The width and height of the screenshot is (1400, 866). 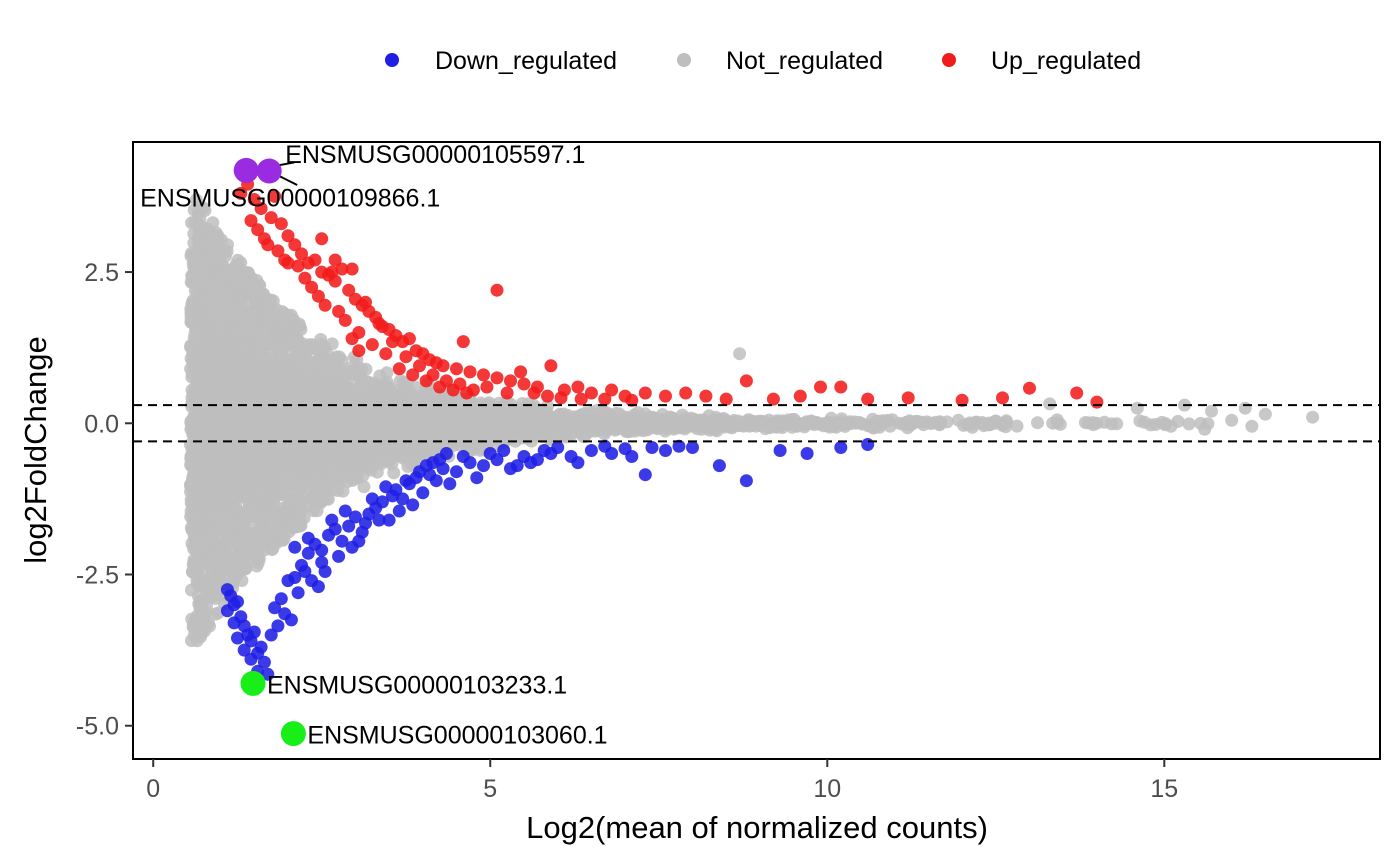 What do you see at coordinates (684, 60) in the screenshot?
I see `legend-key-not-regulated` at bounding box center [684, 60].